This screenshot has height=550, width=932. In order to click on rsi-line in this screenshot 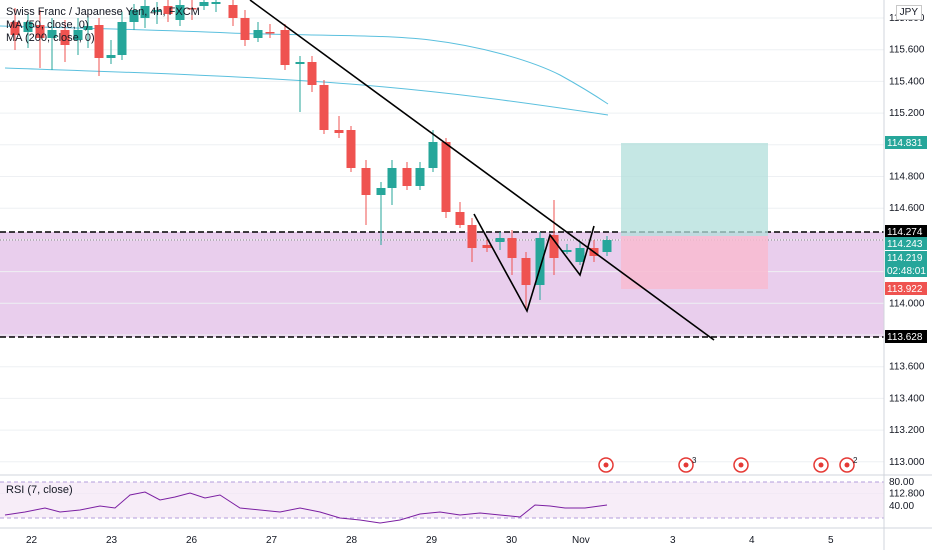, I will do `click(306, 507)`.